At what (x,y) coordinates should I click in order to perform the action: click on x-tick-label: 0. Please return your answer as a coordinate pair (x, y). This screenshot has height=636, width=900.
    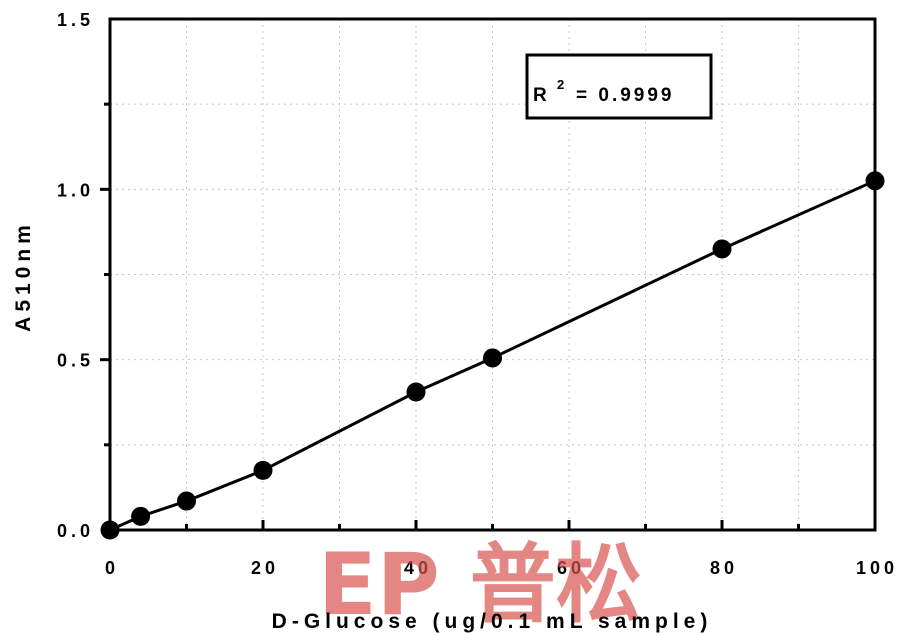
    Looking at the image, I should click on (112, 568).